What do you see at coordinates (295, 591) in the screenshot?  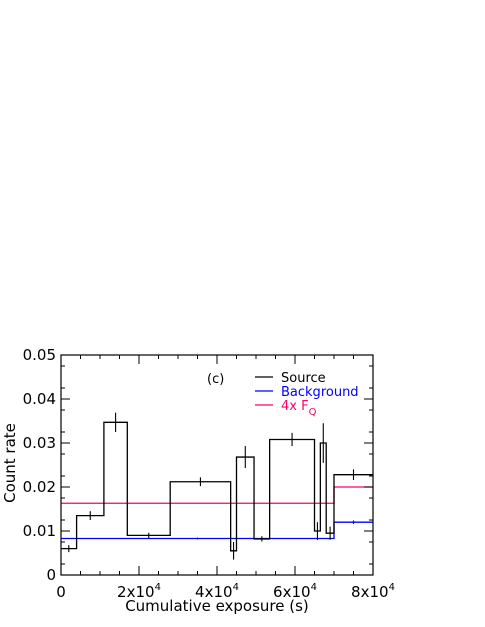 I see `x-tick-label: 6x104` at bounding box center [295, 591].